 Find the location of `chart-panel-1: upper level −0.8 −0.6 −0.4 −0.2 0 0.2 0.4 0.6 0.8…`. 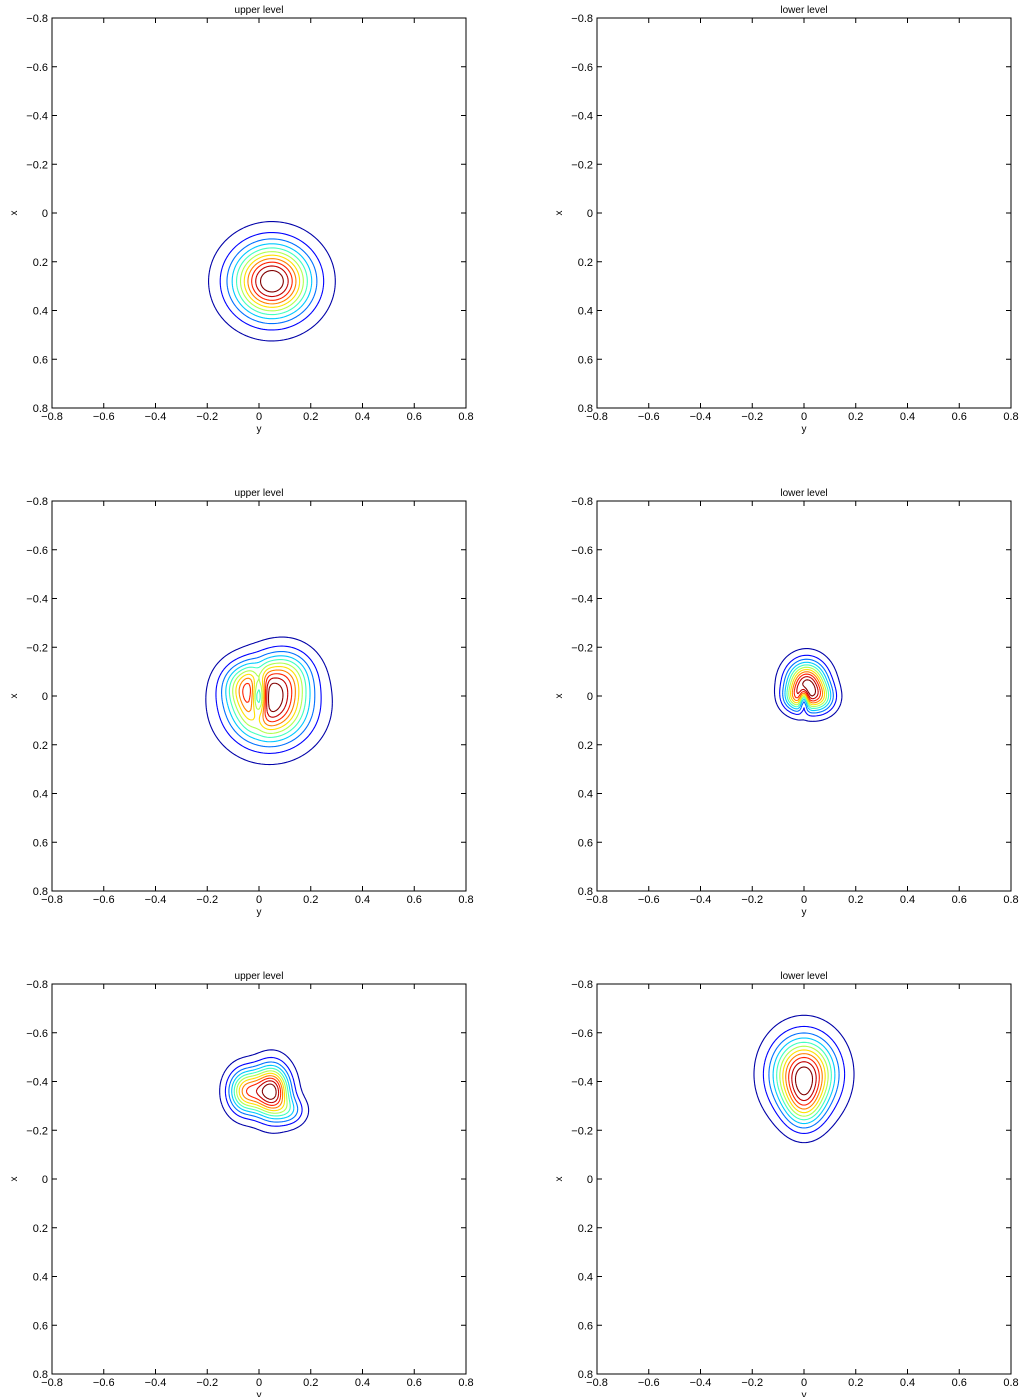

chart-panel-1: upper level −0.8 −0.6 −0.4 −0.2 0 0.2 0.4 0.6 0.8… is located at coordinates (241, 220).